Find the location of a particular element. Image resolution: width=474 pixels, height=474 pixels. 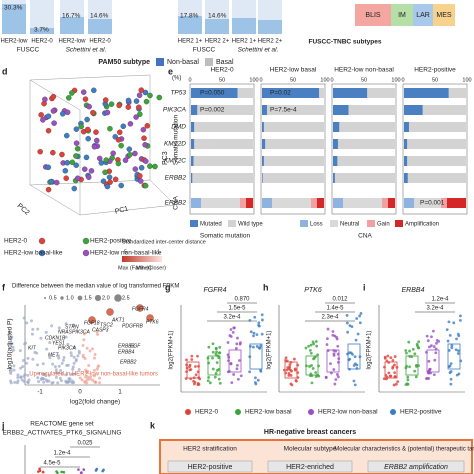

label: HER2 2+ is located at coordinates (217, 42).